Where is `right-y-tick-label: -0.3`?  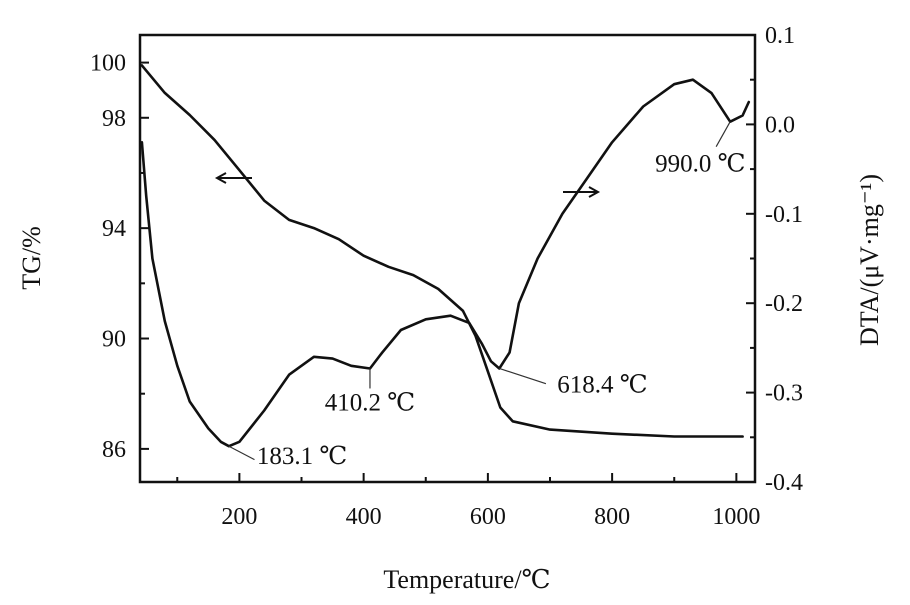 right-y-tick-label: -0.3 is located at coordinates (784, 394).